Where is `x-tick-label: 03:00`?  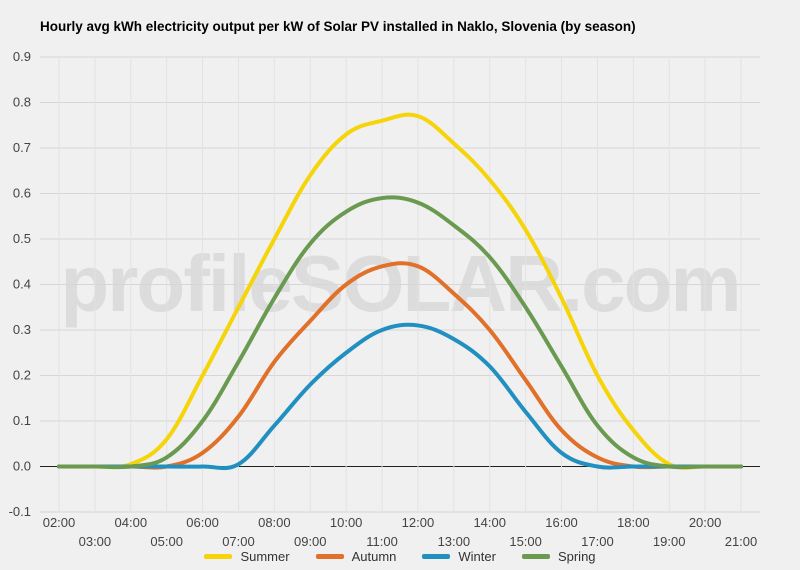 x-tick-label: 03:00 is located at coordinates (95, 541).